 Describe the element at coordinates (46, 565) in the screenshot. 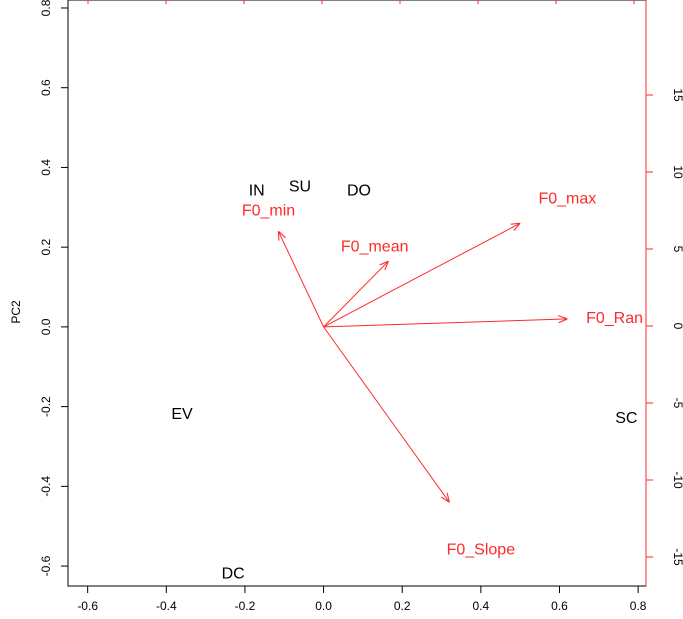

I see `y-tick-label: -0.6` at that location.